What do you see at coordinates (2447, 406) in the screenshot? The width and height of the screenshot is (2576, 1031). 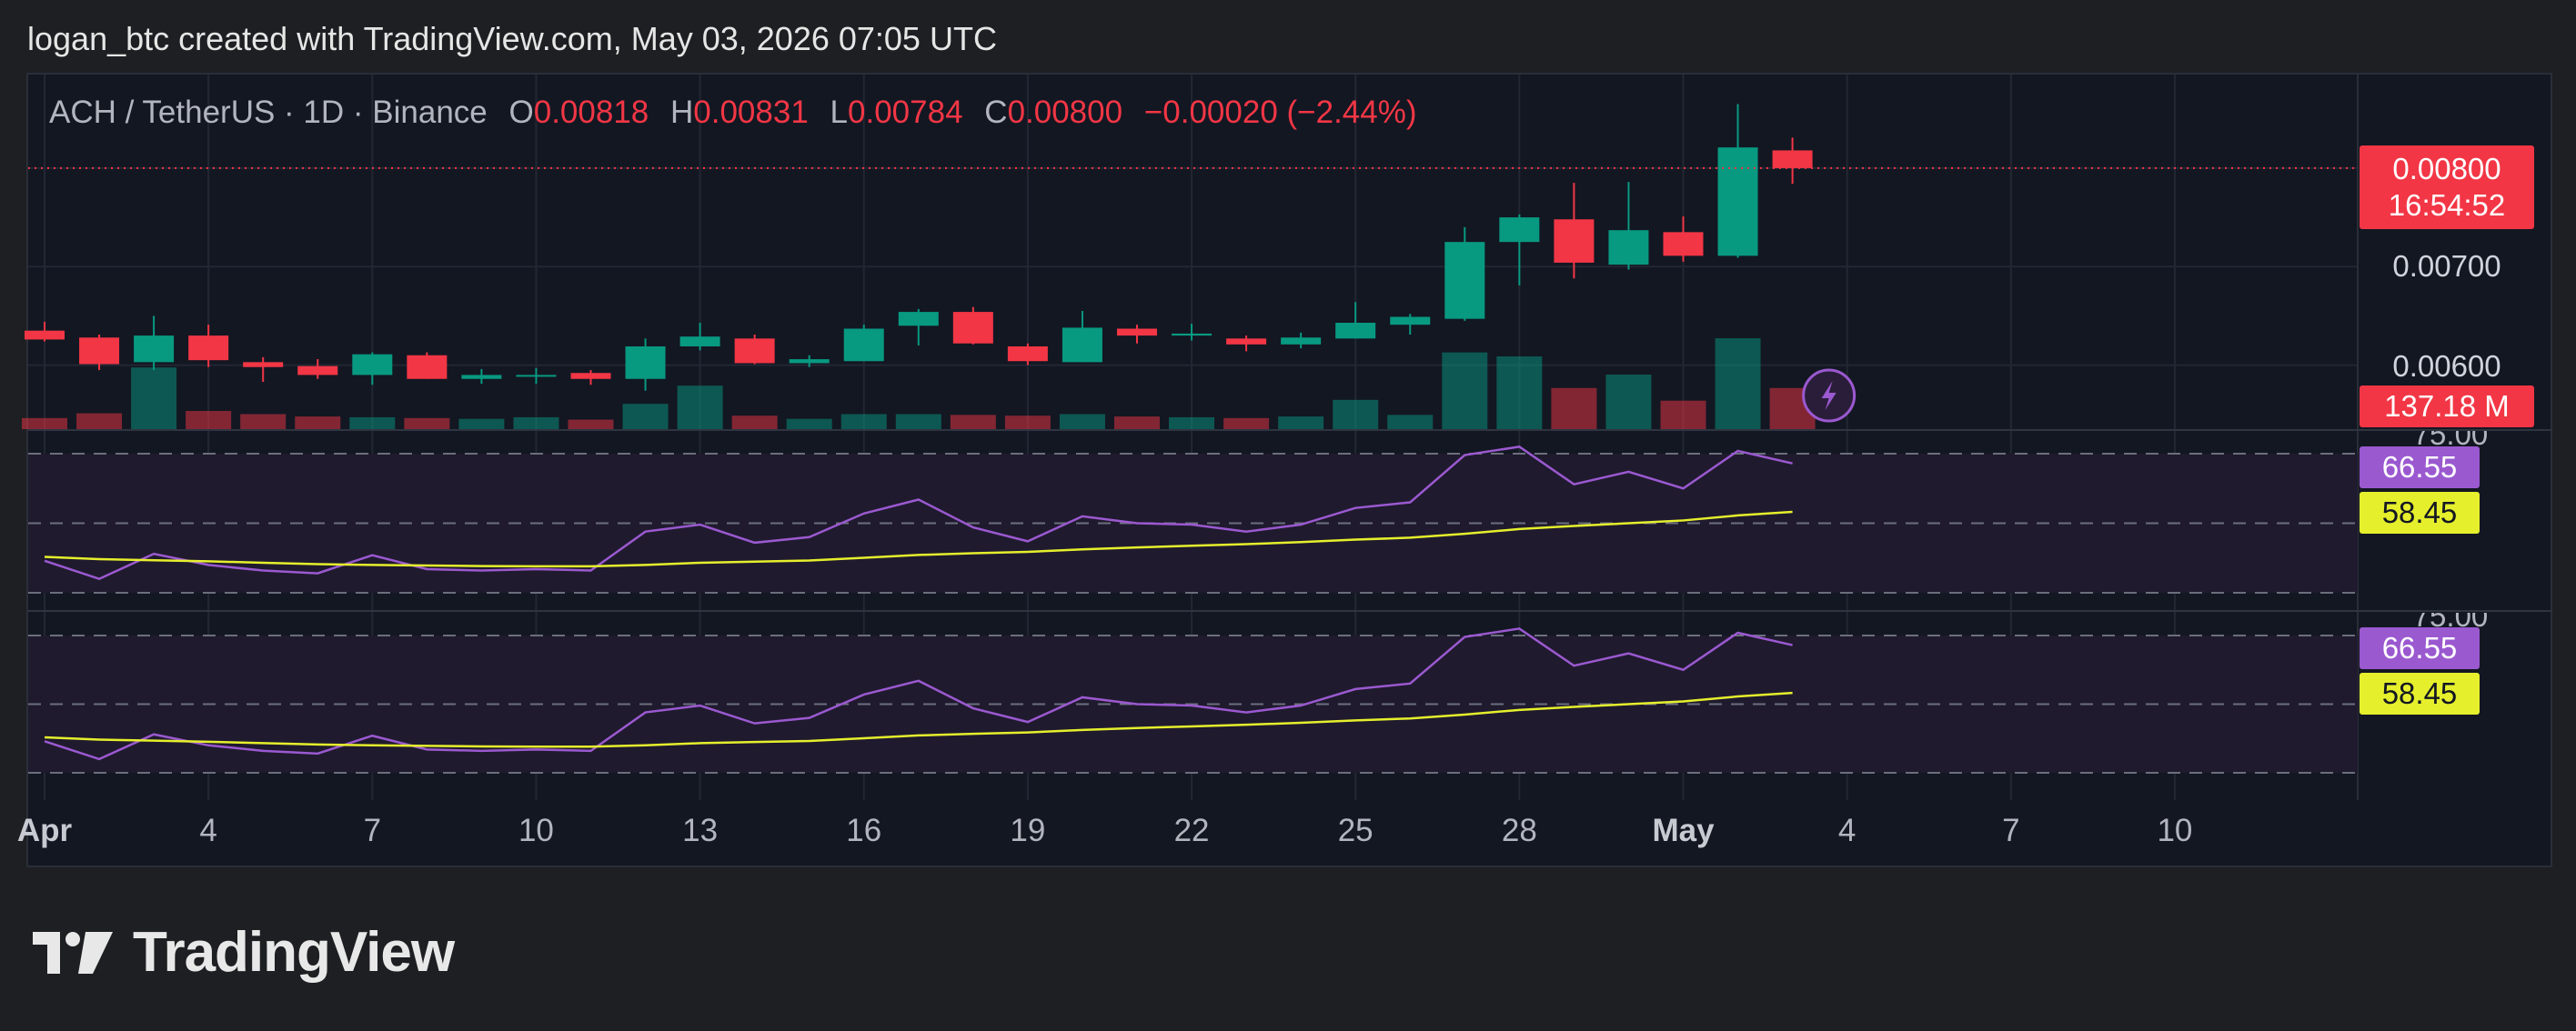 I see `volume-tag: 137.18 M` at bounding box center [2447, 406].